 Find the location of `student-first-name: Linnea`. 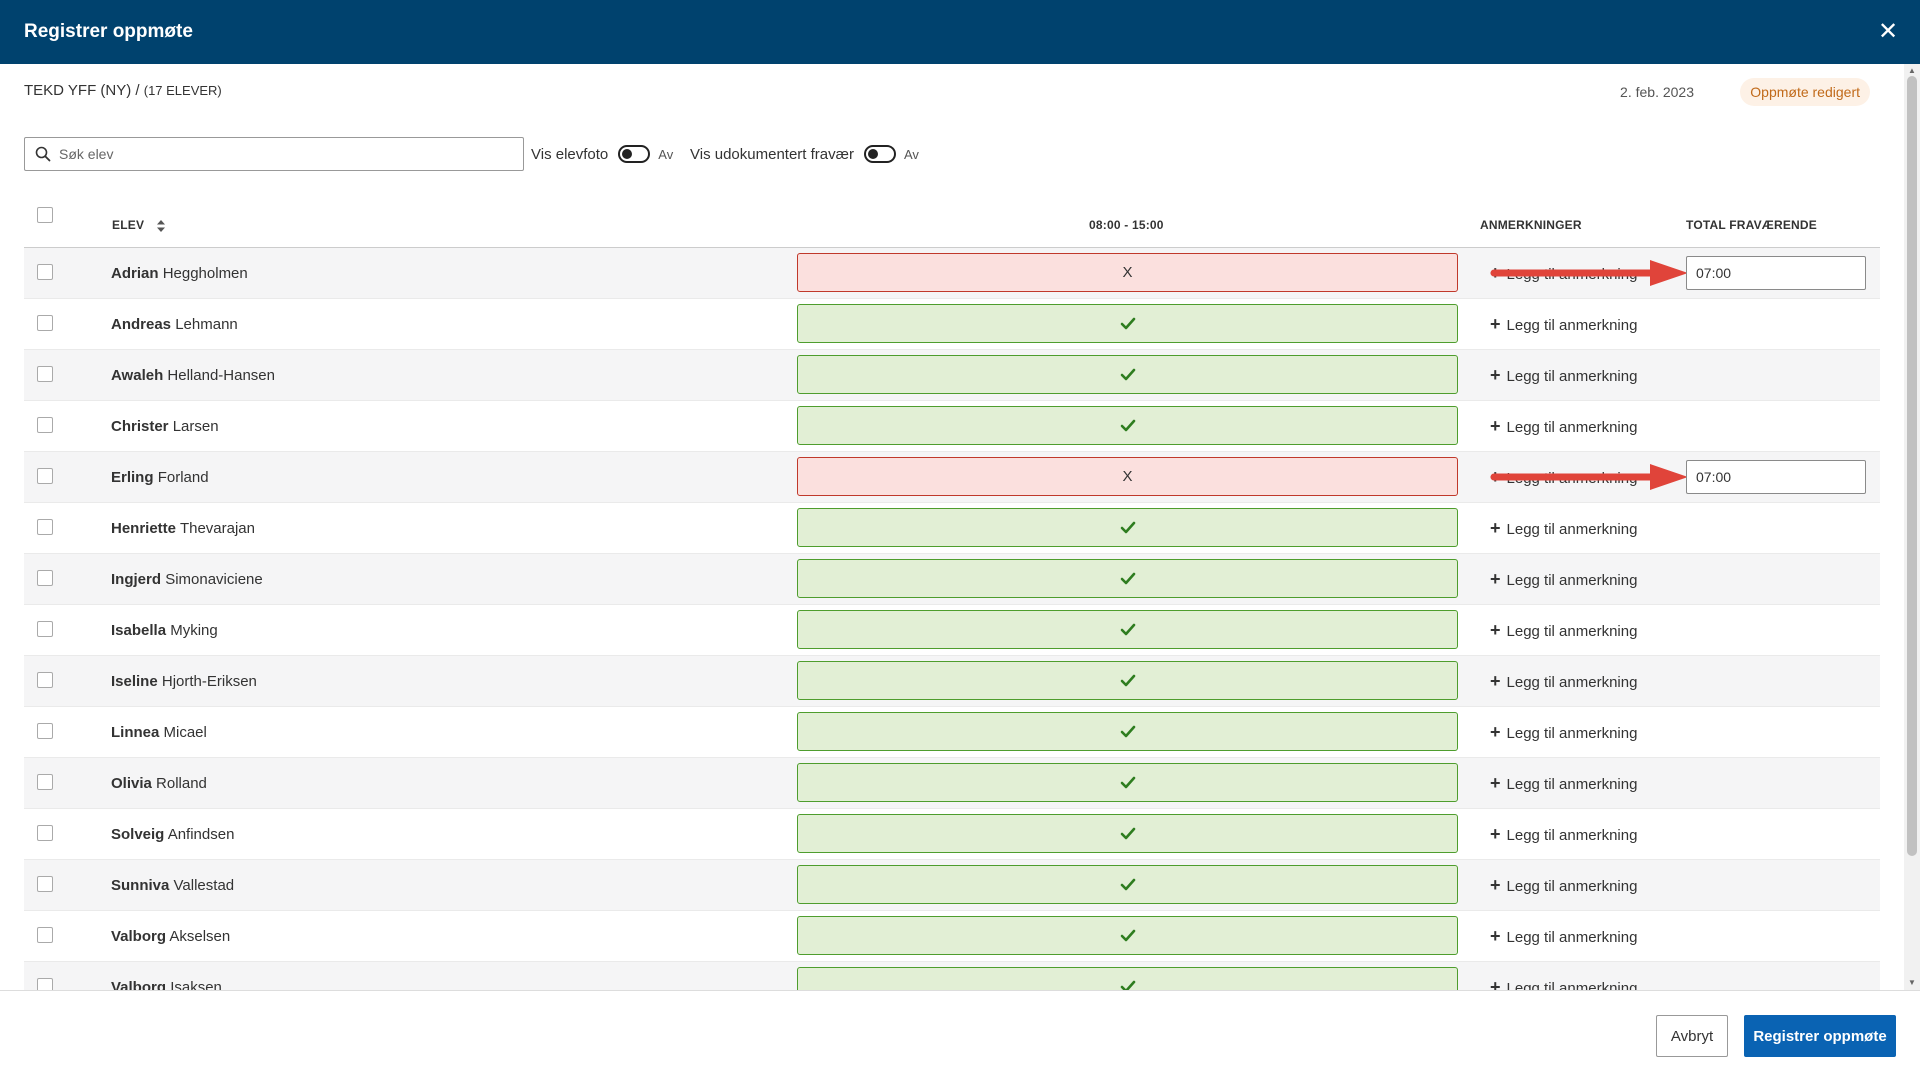

student-first-name: Linnea is located at coordinates (135, 732).